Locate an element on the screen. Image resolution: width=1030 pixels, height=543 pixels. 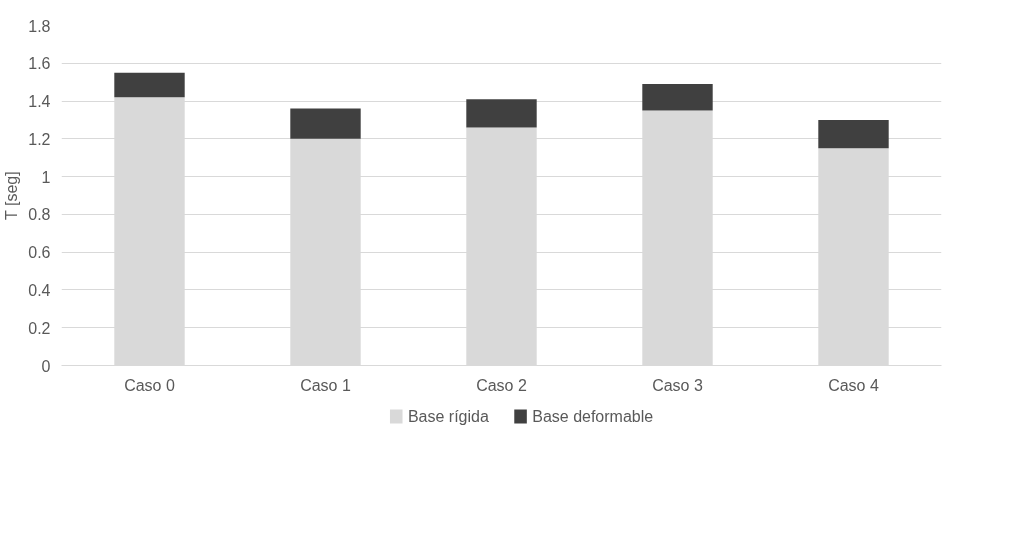
x-tick-label: Caso 0 is located at coordinates (149, 385).